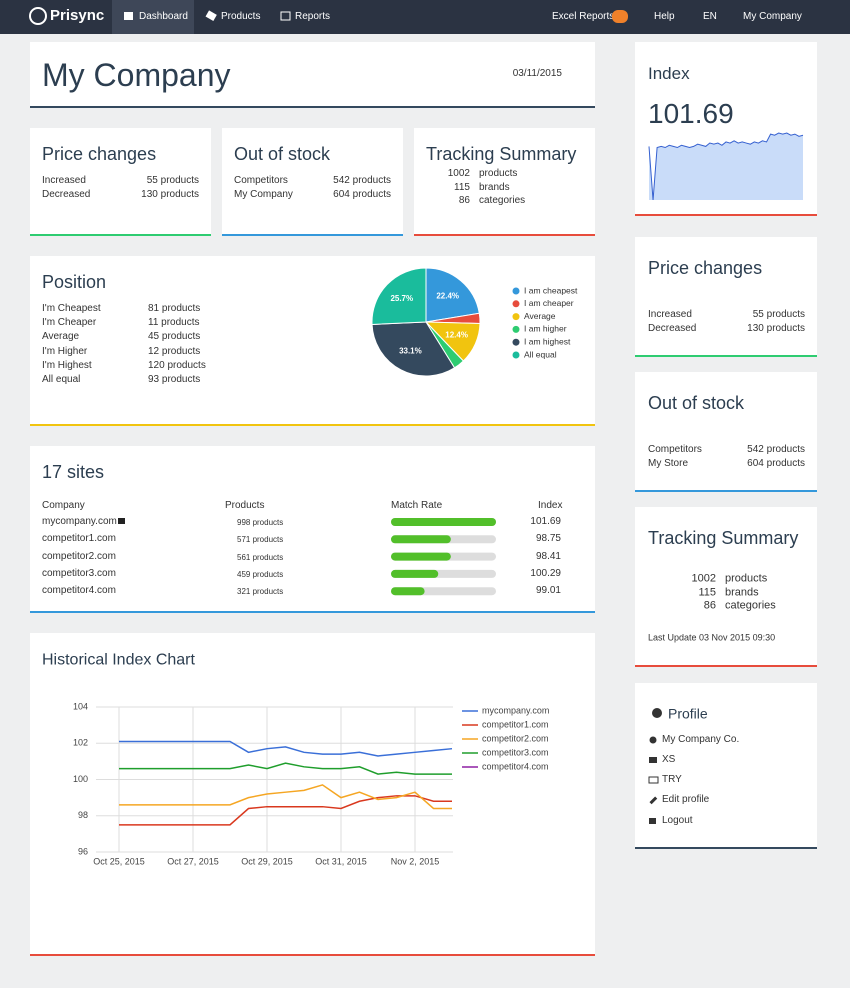 This screenshot has width=850, height=988. What do you see at coordinates (170, 194) in the screenshot?
I see `row-value: 130 products` at bounding box center [170, 194].